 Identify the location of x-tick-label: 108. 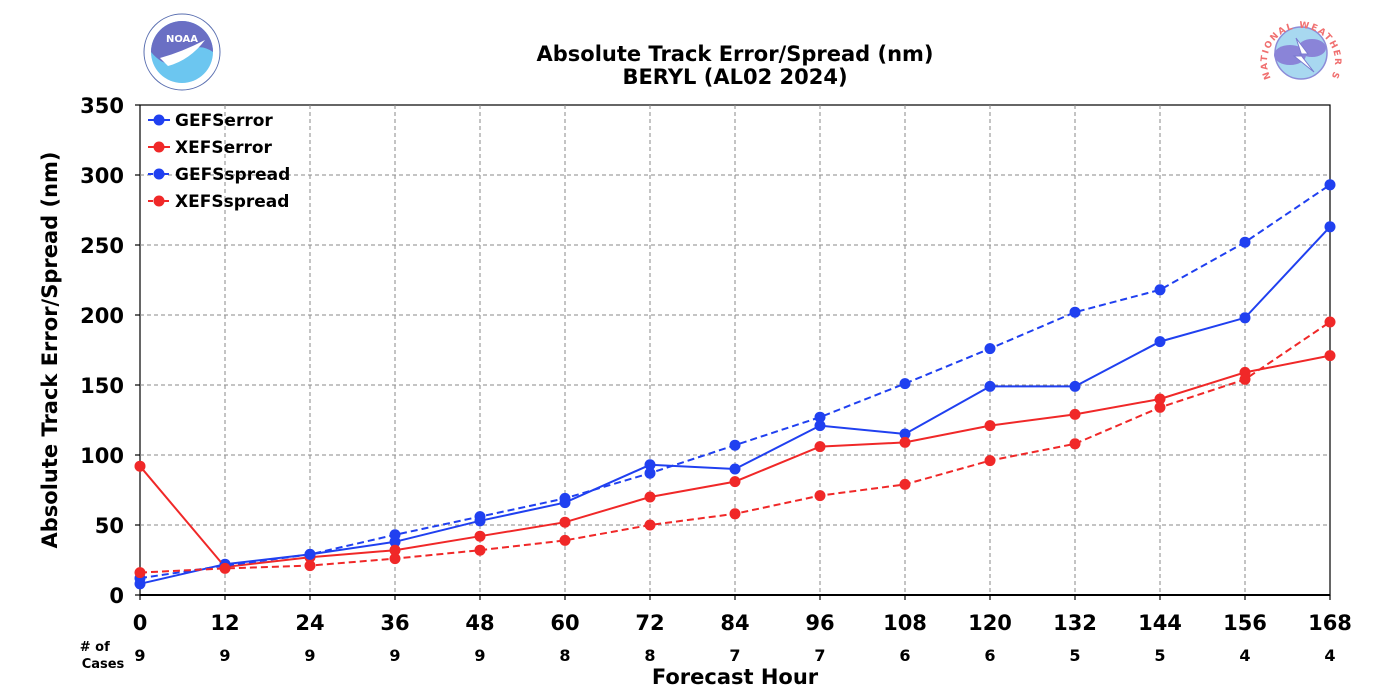
(905, 623).